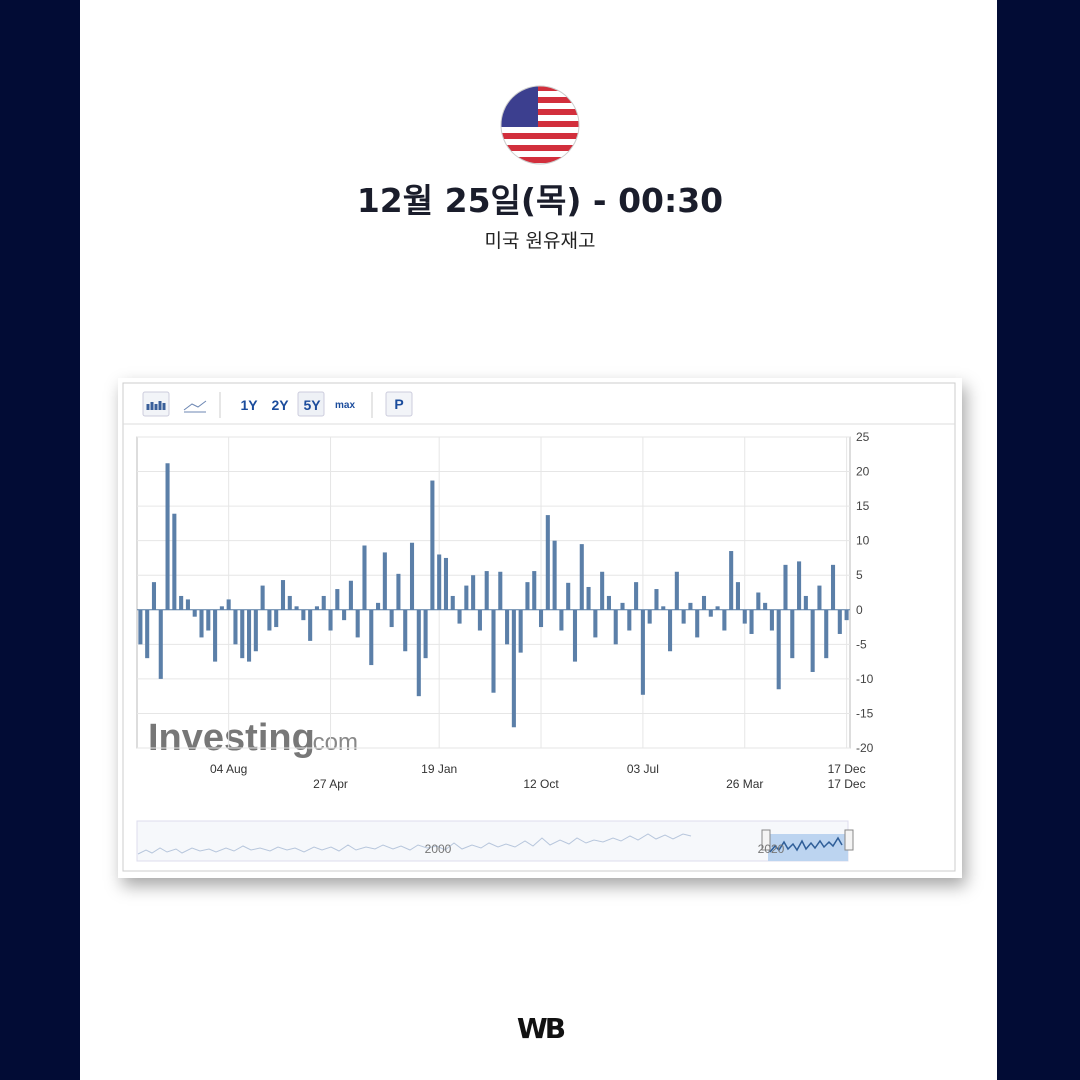 This screenshot has width=1080, height=1080. I want to click on range-button: 1Y, so click(249, 405).